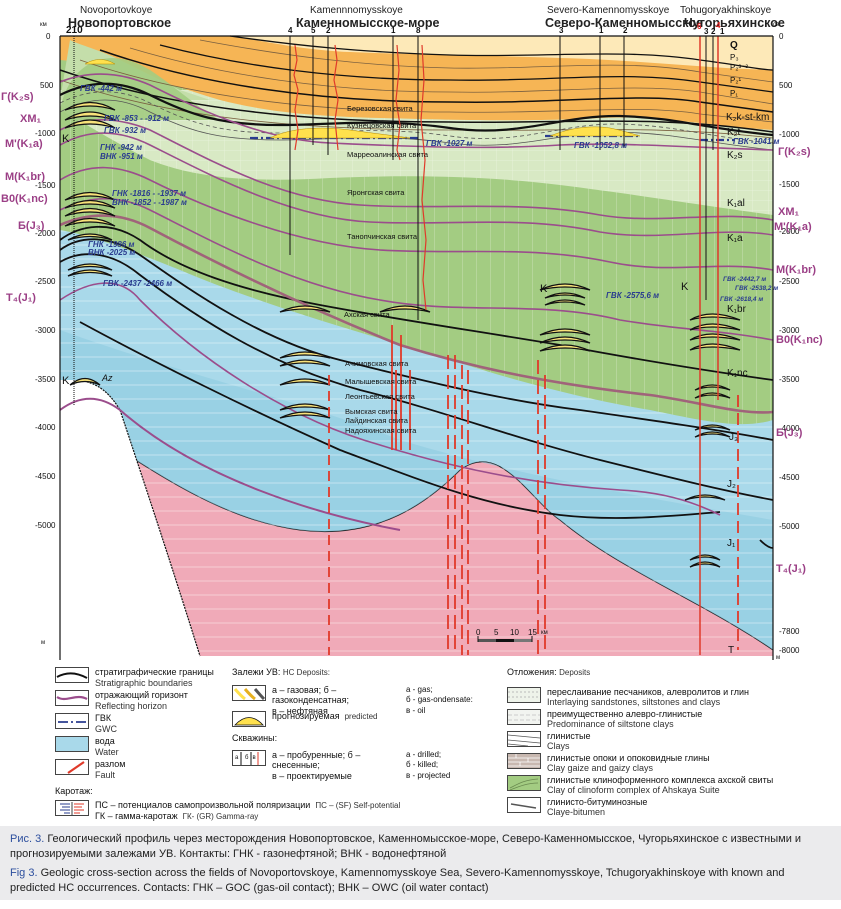  Describe the element at coordinates (145, 769) in the screenshot. I see `legend-item-fault: разлом Fault` at that location.